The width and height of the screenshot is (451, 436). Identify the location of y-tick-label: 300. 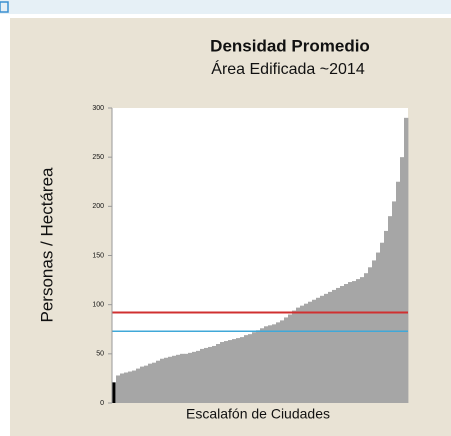
(98, 108).